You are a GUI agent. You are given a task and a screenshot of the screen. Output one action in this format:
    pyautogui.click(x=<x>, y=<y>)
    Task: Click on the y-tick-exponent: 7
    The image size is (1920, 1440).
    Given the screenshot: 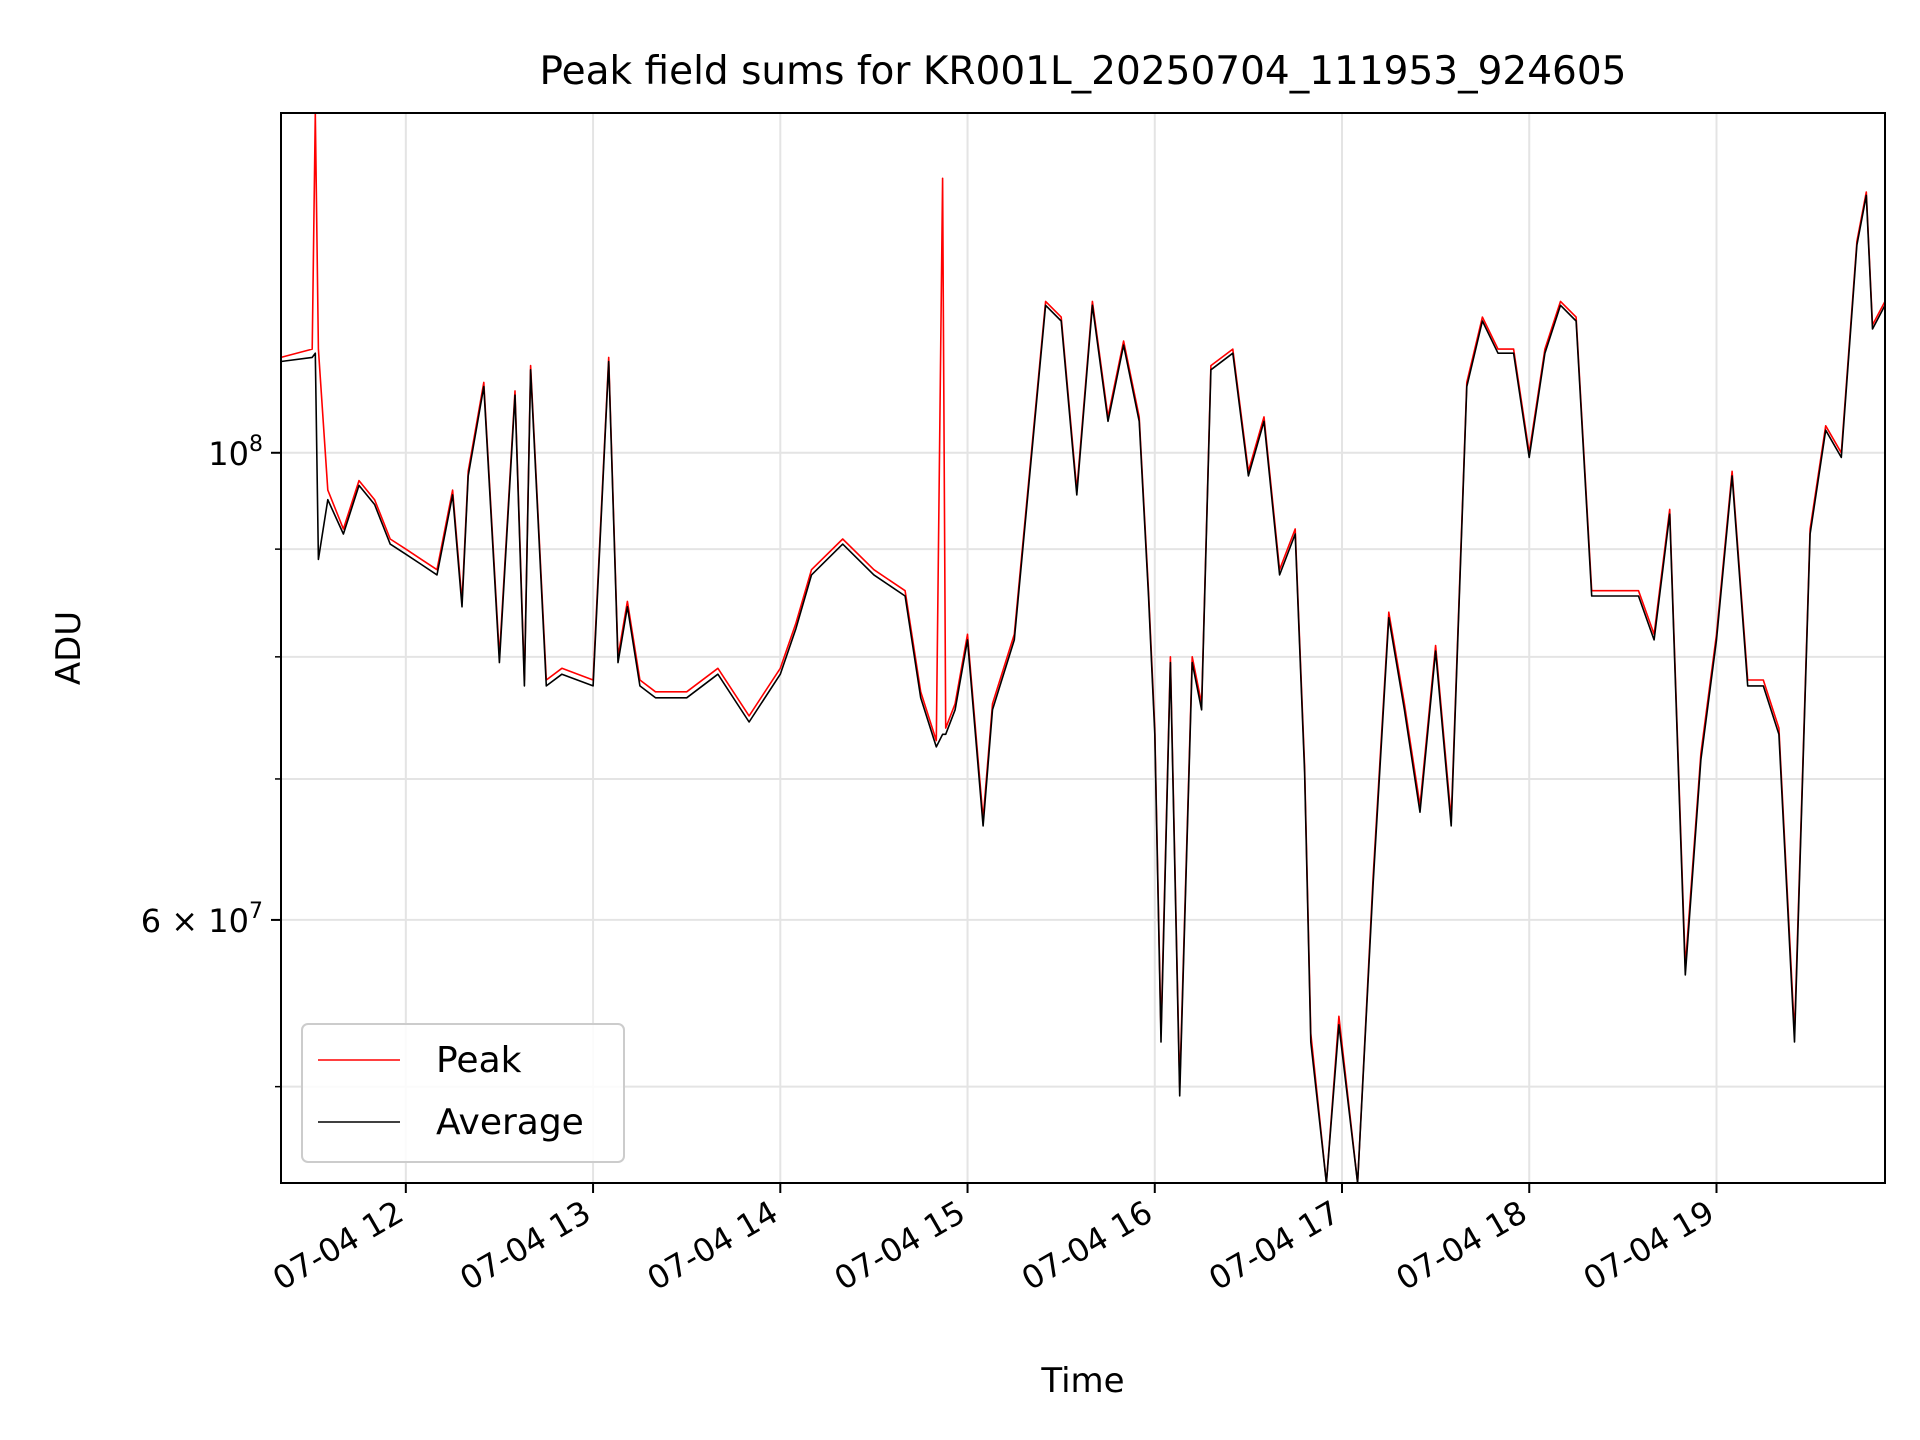 What is the action you would take?
    pyautogui.click(x=256, y=911)
    